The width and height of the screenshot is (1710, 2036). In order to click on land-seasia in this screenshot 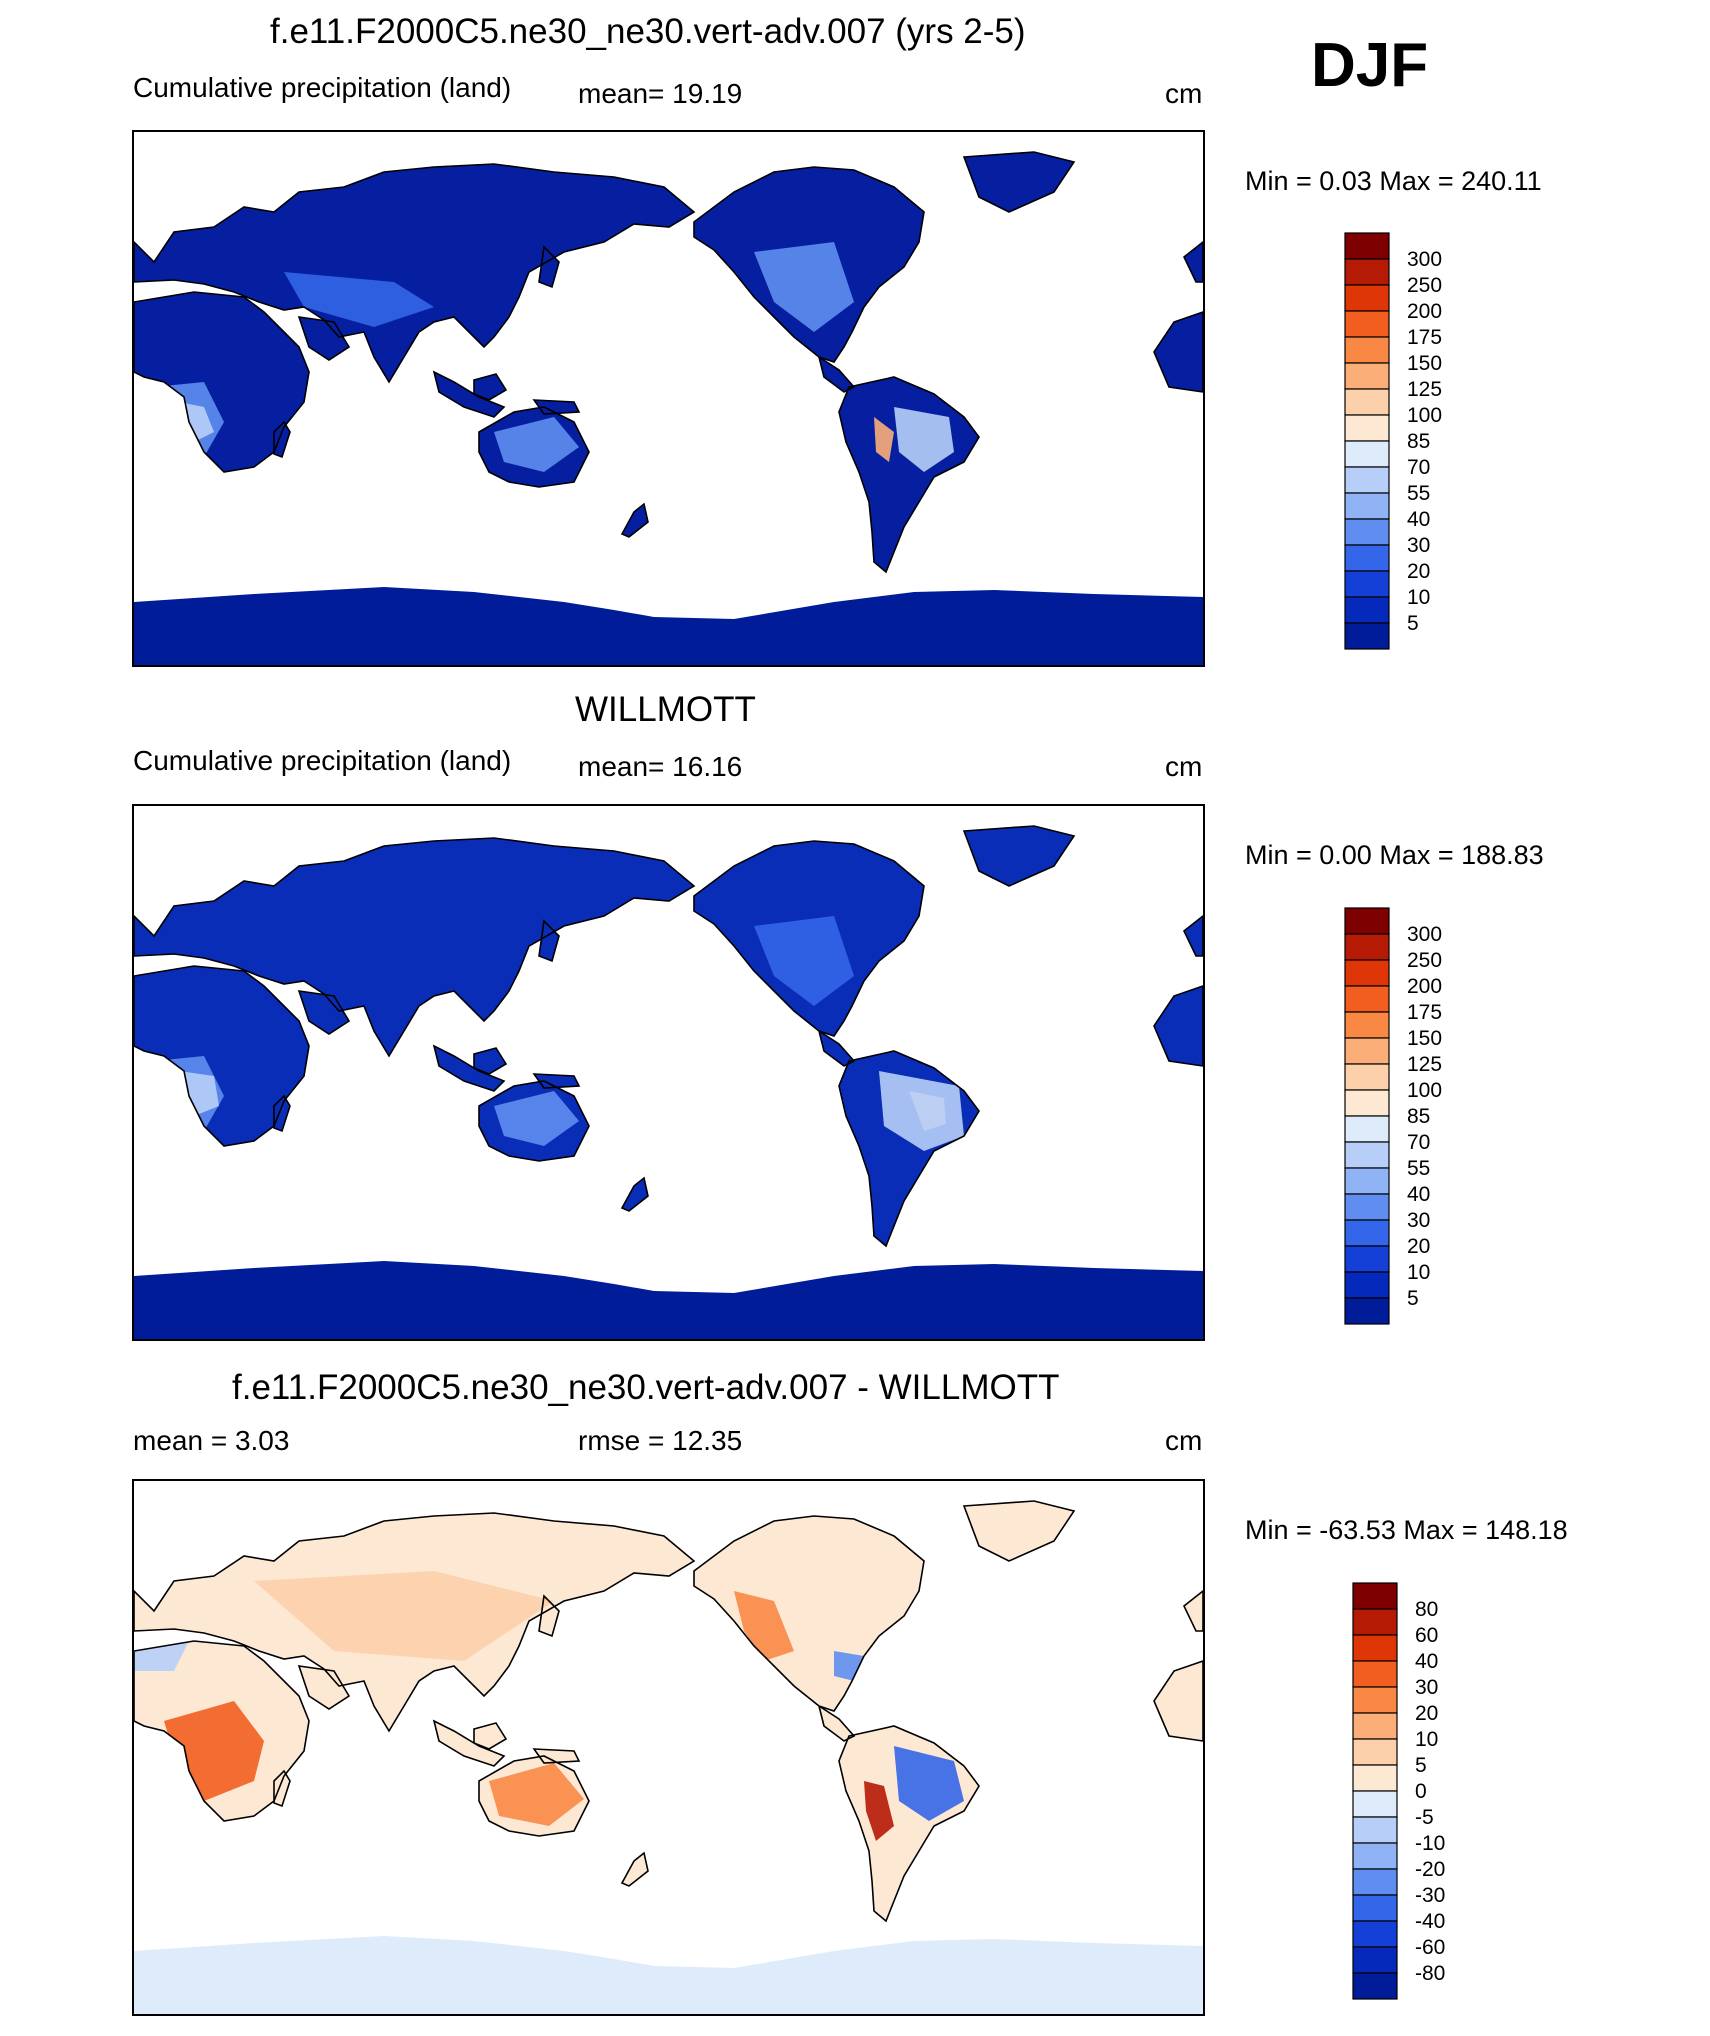, I will do `click(469, 1743)`.